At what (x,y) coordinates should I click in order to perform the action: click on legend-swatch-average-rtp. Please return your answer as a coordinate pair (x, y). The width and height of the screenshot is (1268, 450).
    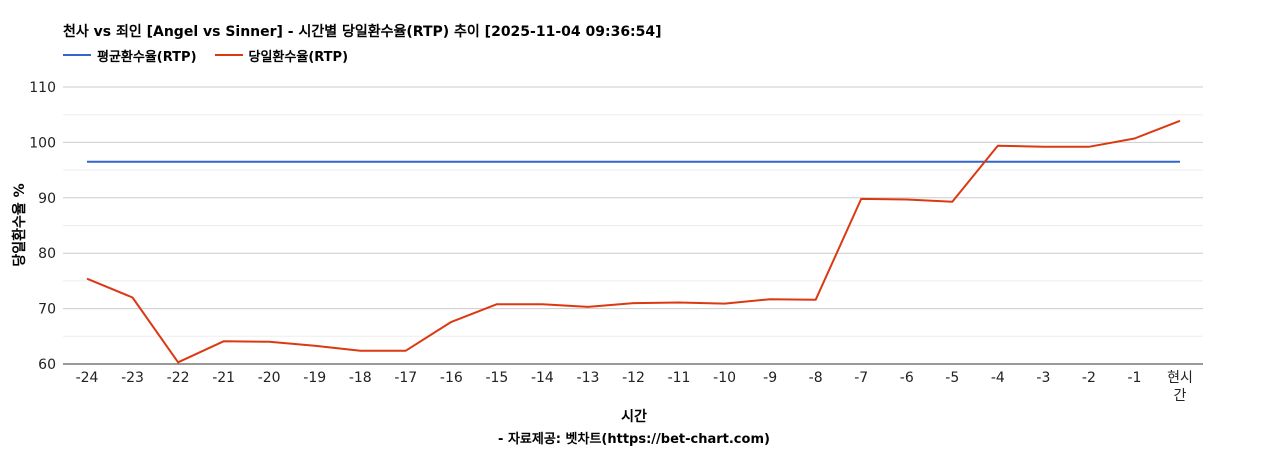
    Looking at the image, I should click on (77, 55).